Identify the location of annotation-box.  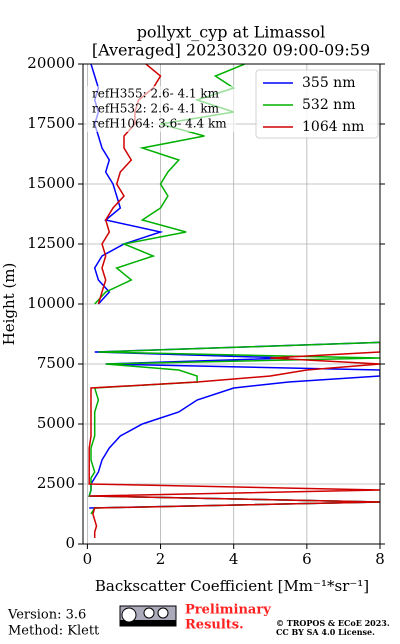
(161, 109).